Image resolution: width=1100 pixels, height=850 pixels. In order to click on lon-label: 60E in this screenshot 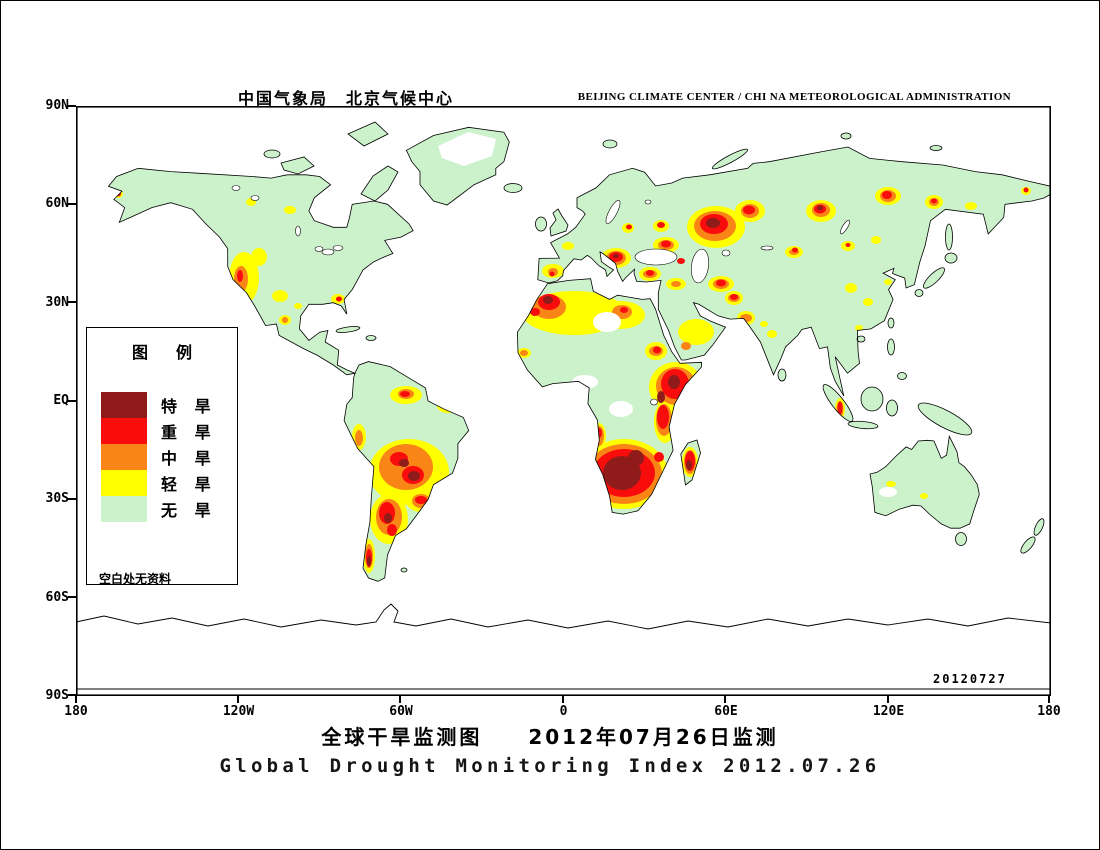, I will do `click(726, 711)`.